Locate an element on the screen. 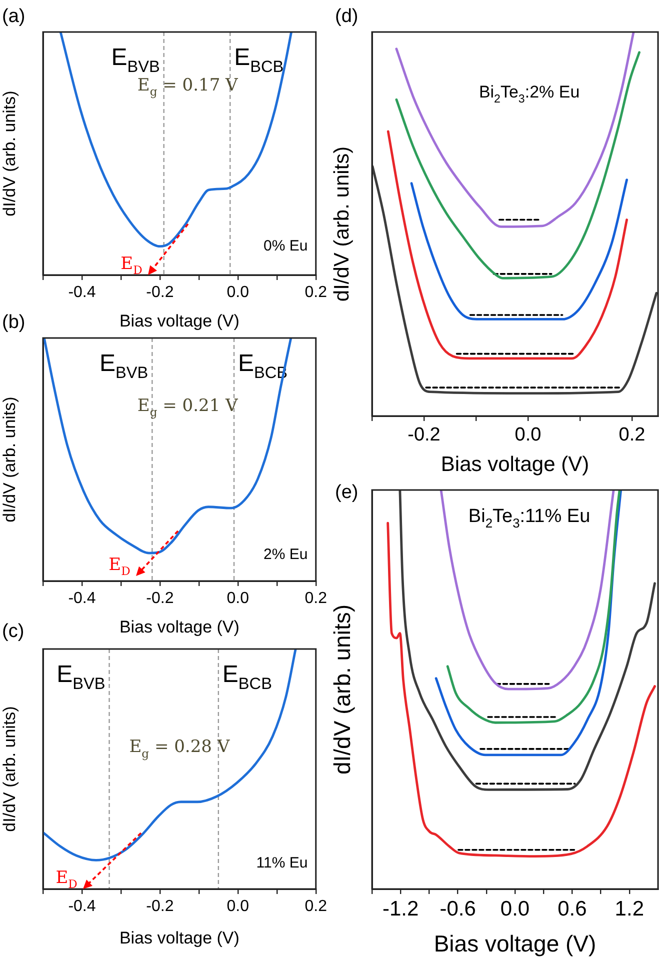 The height and width of the screenshot is (962, 659). annotation: 2% Eu is located at coordinates (286, 555).